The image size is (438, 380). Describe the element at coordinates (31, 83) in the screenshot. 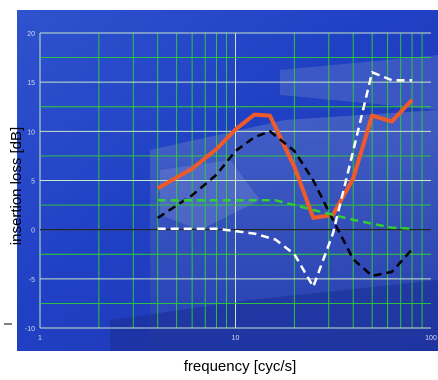

I see `y-tick-label: 15` at that location.